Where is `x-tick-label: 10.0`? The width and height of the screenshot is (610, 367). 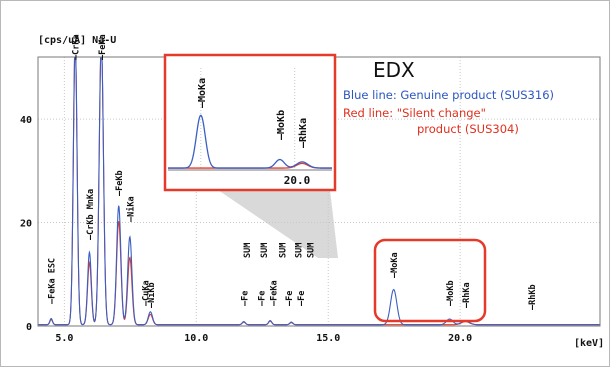
x-tick-label: 10.0 is located at coordinates (196, 338).